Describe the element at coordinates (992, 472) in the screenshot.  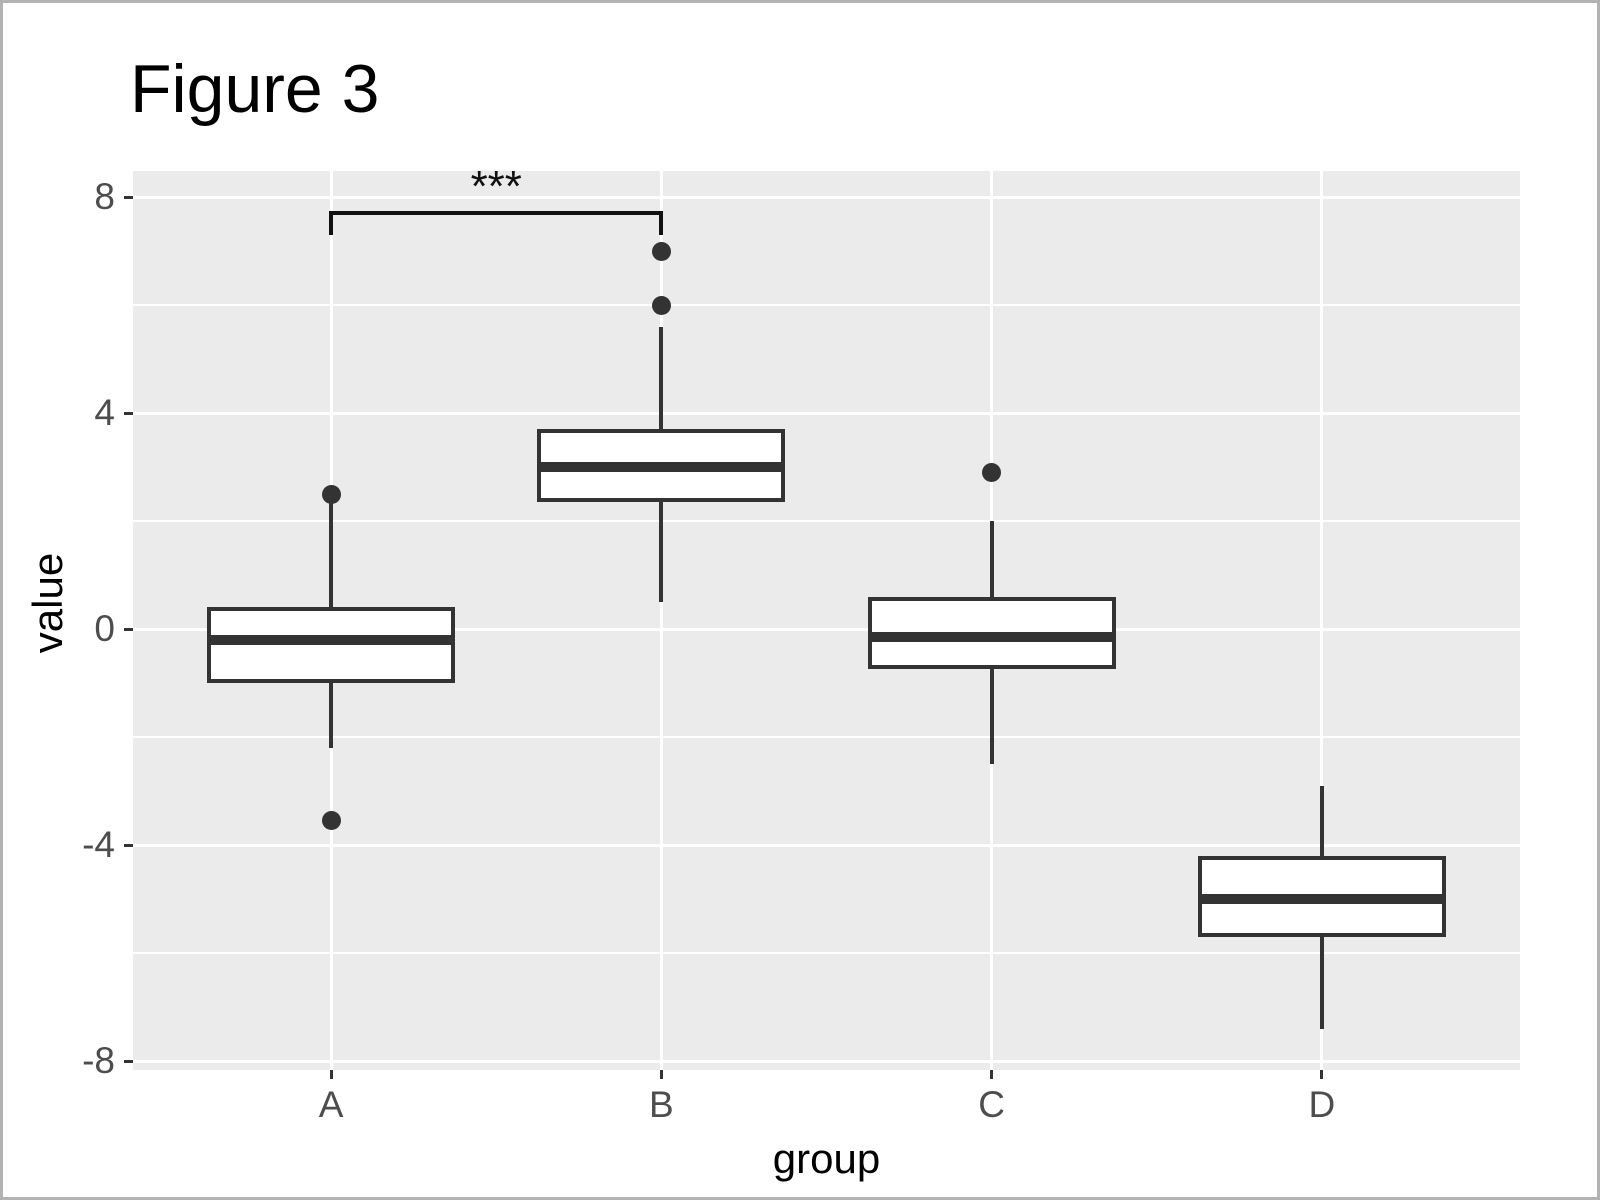
I see `outlier-point-C` at that location.